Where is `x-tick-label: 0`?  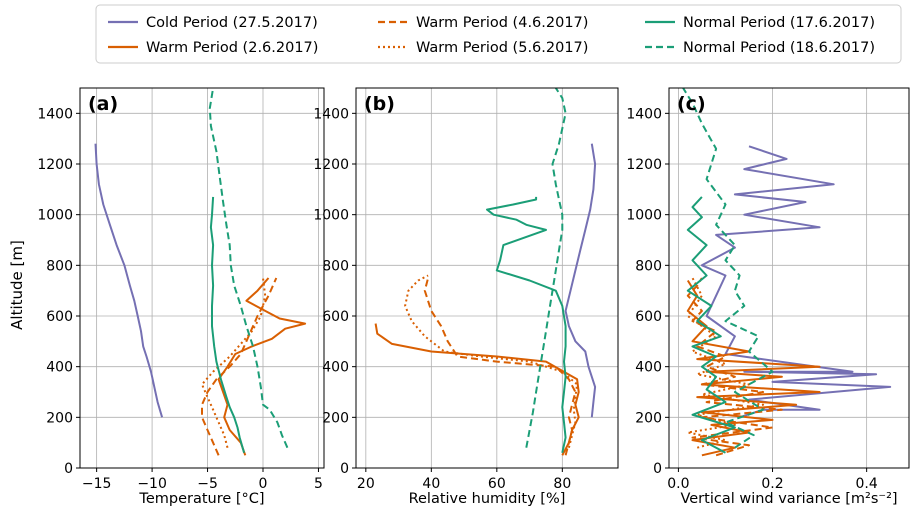
x-tick-label: 0 is located at coordinates (263, 484).